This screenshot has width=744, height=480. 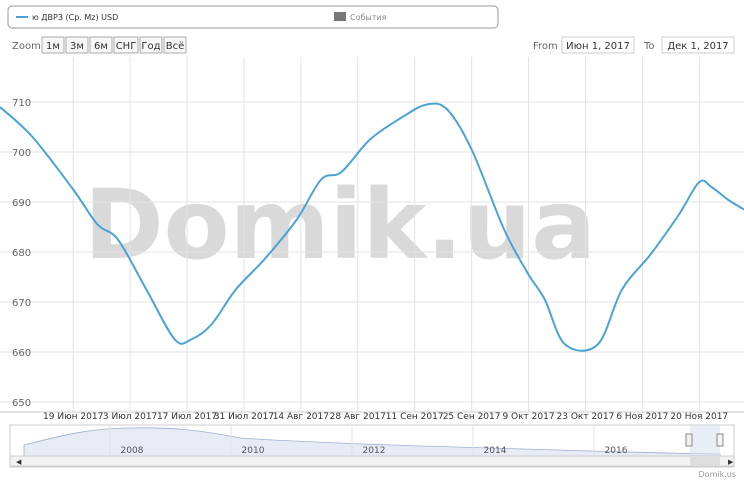 What do you see at coordinates (586, 417) in the screenshot?
I see `x-tick-label: 23 Окт 2017` at bounding box center [586, 417].